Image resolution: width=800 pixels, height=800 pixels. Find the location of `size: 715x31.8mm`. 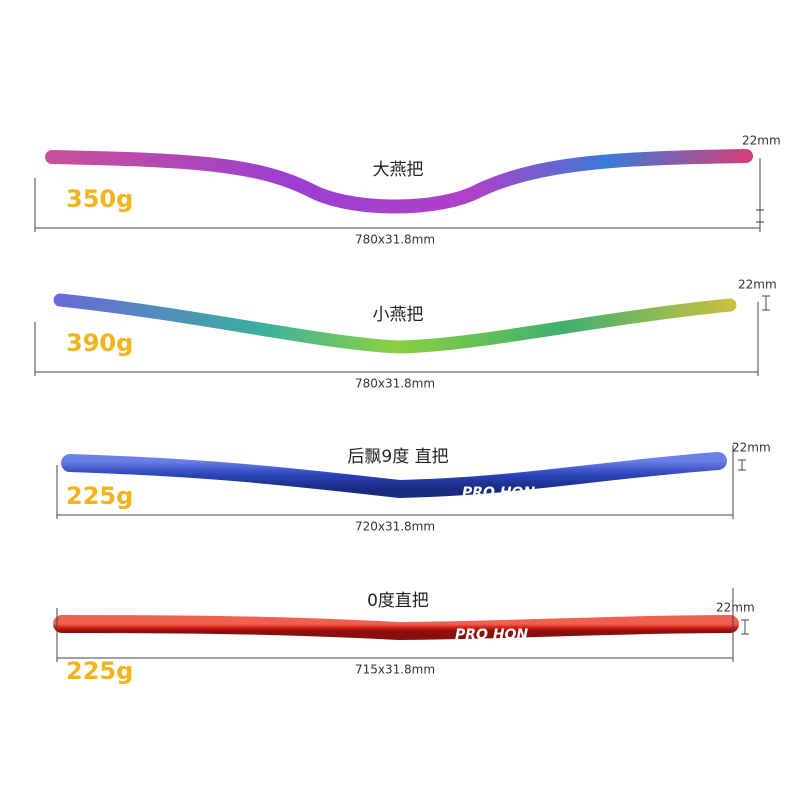

size: 715x31.8mm is located at coordinates (395, 670).